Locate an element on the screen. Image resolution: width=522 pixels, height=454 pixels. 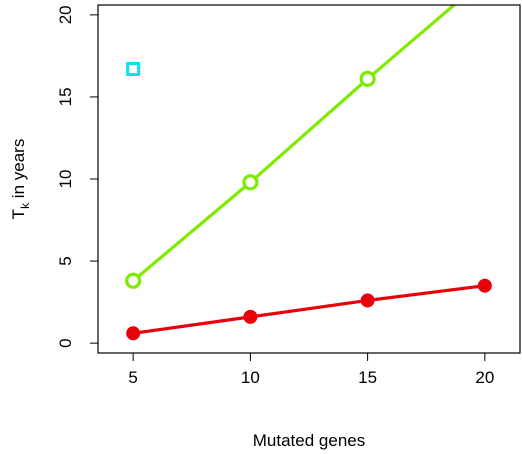
series-line is located at coordinates (309, 309).